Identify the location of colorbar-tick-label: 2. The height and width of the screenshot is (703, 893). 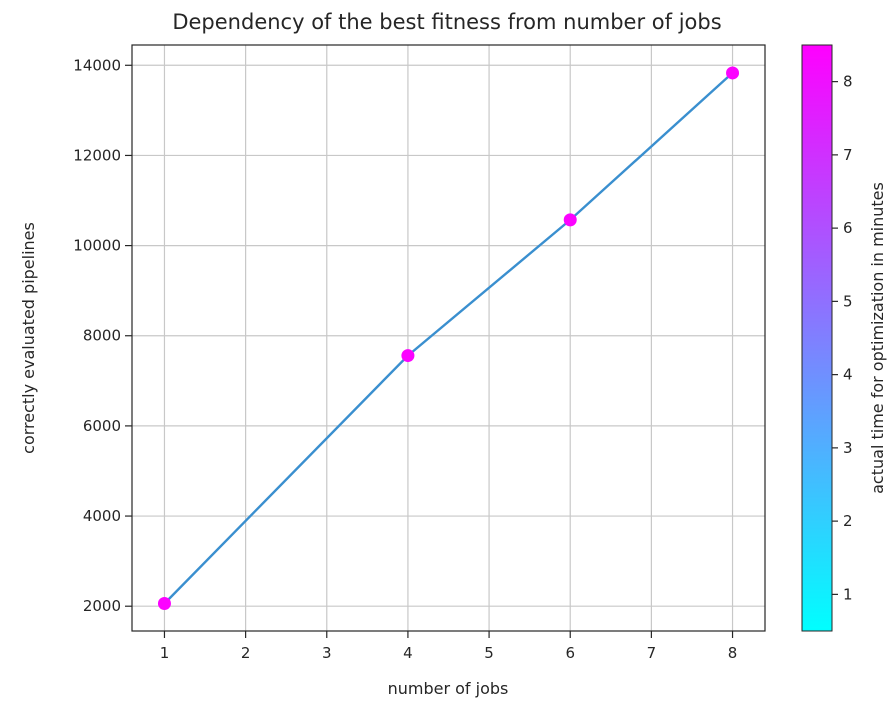
(848, 521).